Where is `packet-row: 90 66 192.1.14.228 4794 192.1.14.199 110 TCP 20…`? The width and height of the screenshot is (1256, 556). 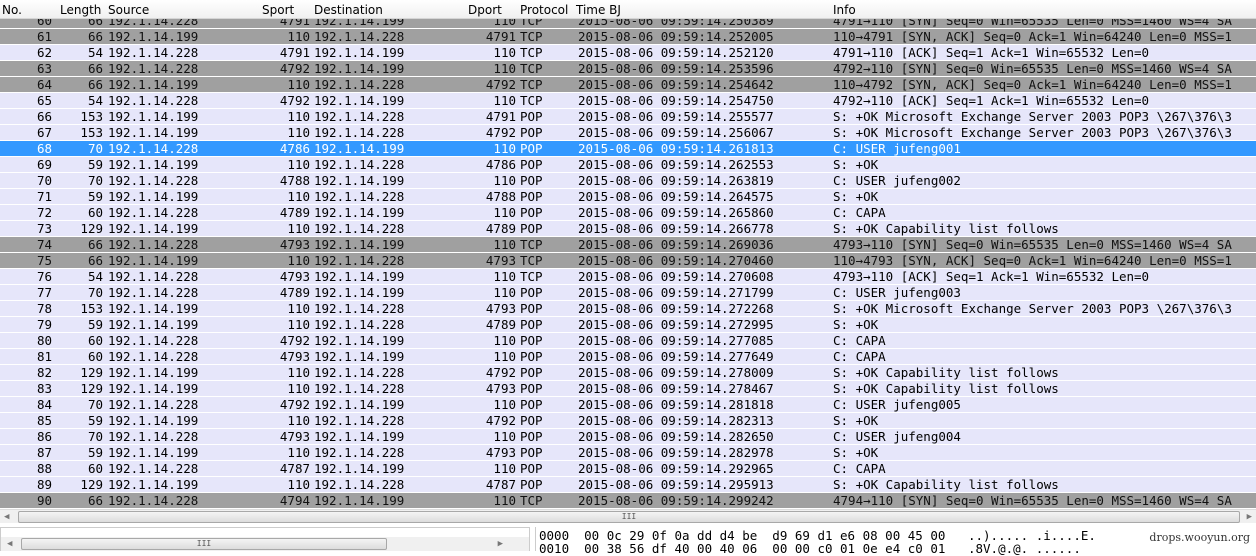
packet-row: 90 66 192.1.14.228 4794 192.1.14.199 110 TCP 20… is located at coordinates (628, 501).